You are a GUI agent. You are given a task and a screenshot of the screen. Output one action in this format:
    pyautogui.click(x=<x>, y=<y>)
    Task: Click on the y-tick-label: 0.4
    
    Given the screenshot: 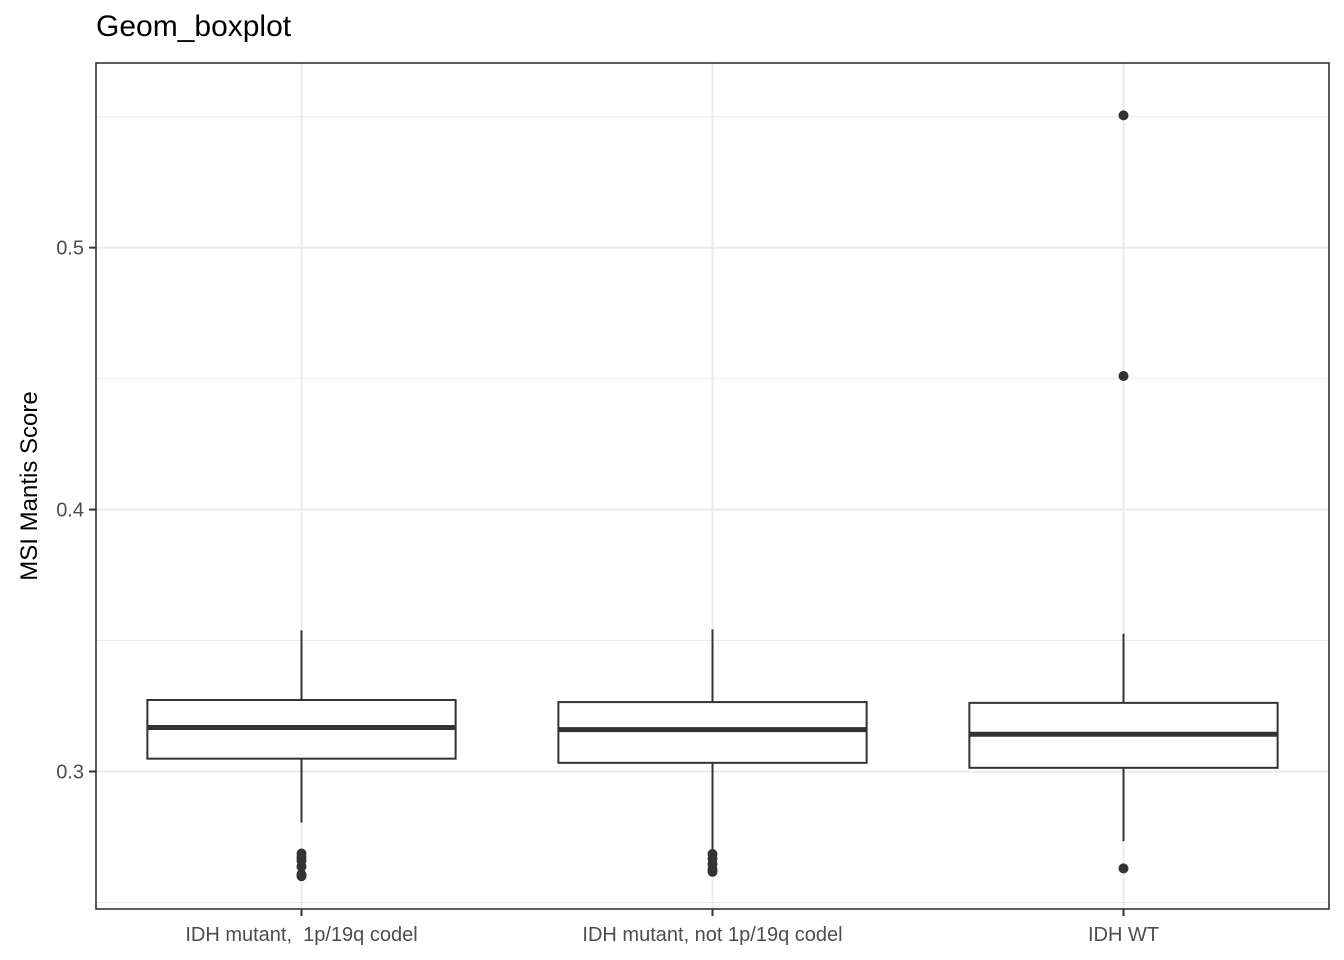 What is the action you would take?
    pyautogui.click(x=70, y=511)
    